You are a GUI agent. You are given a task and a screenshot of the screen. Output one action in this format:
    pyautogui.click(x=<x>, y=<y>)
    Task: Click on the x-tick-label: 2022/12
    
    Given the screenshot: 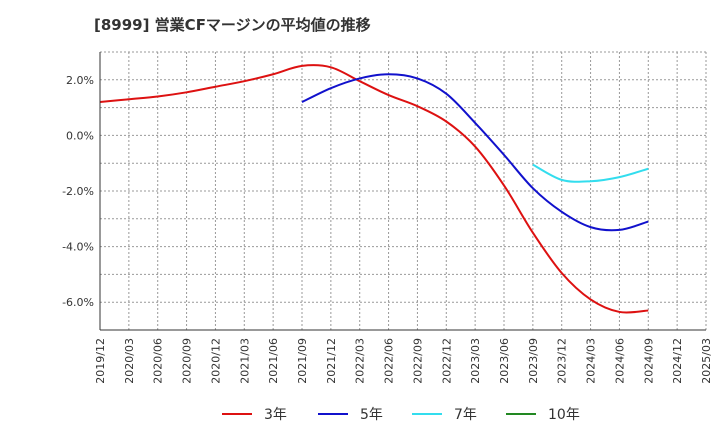 What is the action you would take?
    pyautogui.click(x=446, y=361)
    